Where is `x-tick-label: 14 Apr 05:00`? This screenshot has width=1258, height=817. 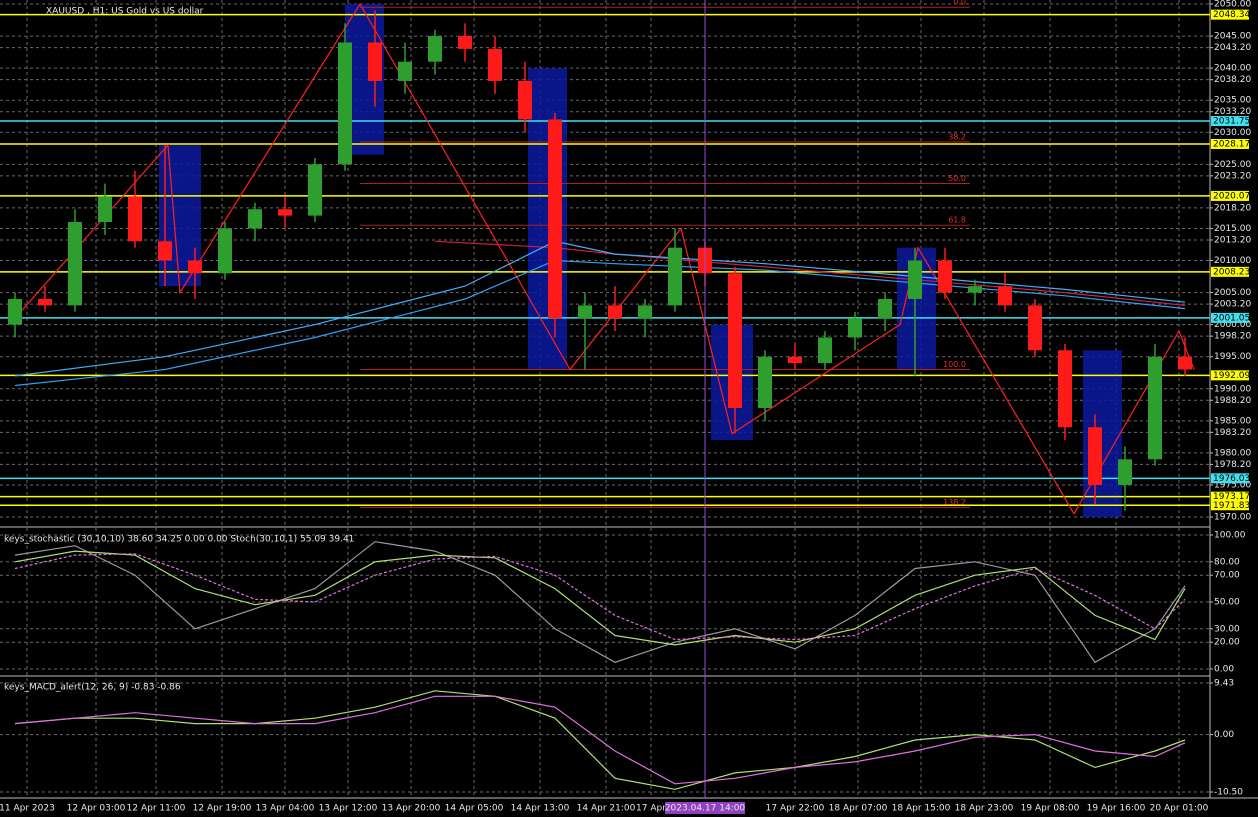 x-tick-label: 14 Apr 05:00 is located at coordinates (474, 809).